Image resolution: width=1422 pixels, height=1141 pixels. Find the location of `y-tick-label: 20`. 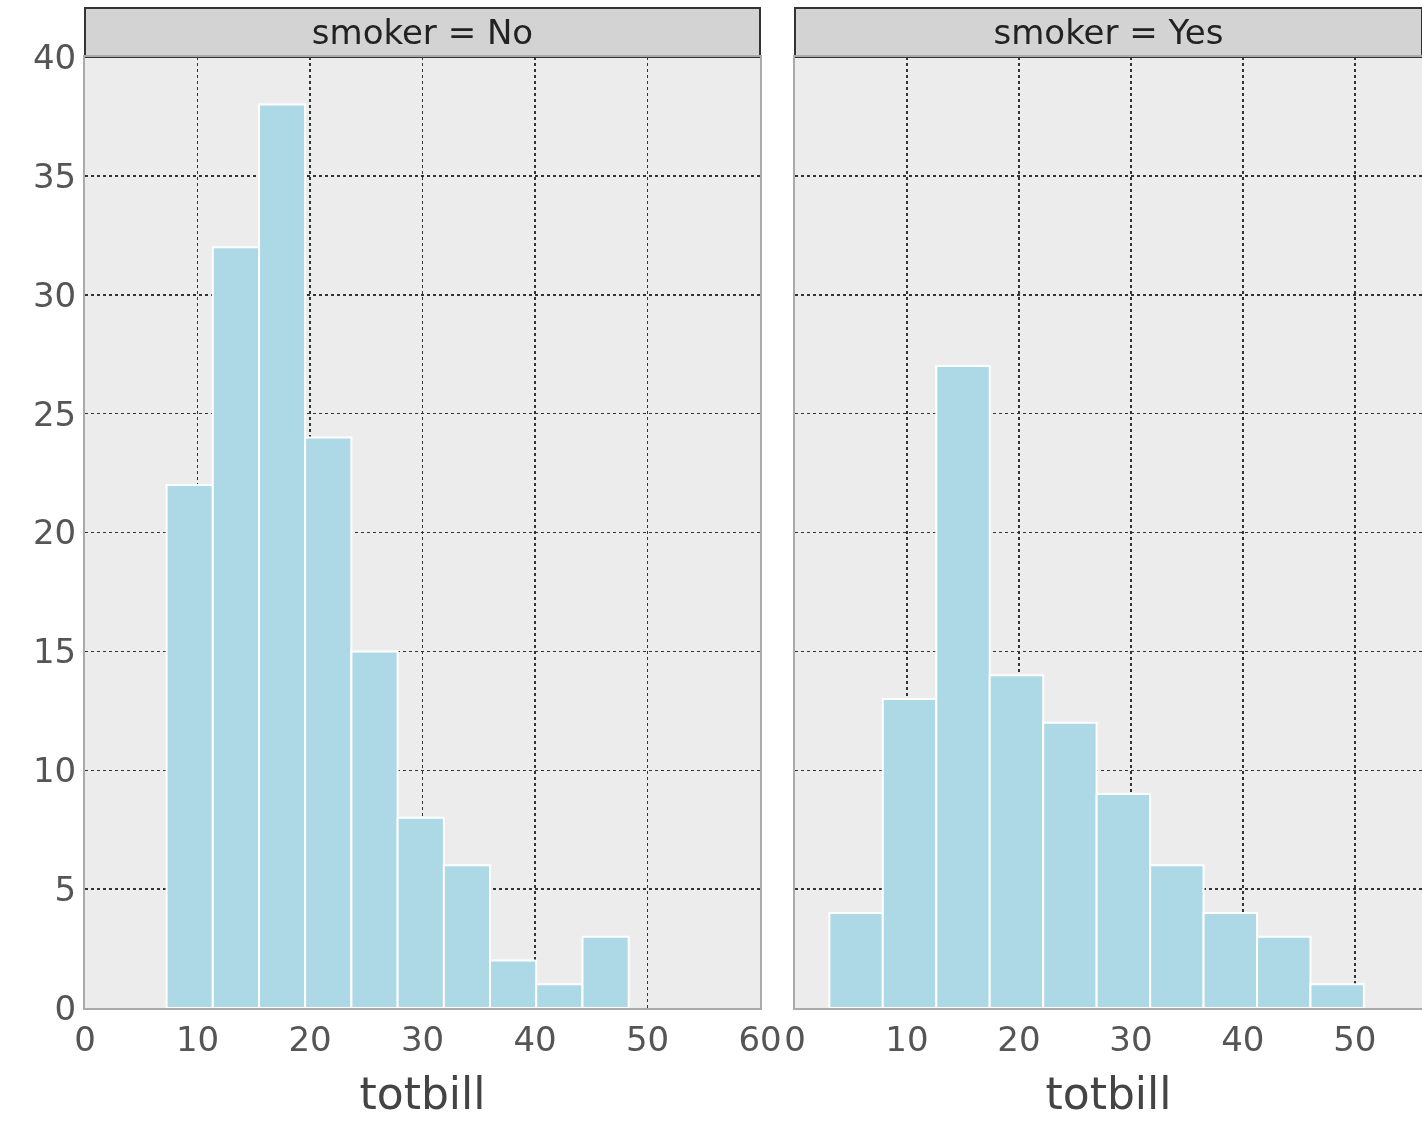

y-tick-label: 20 is located at coordinates (54, 532).